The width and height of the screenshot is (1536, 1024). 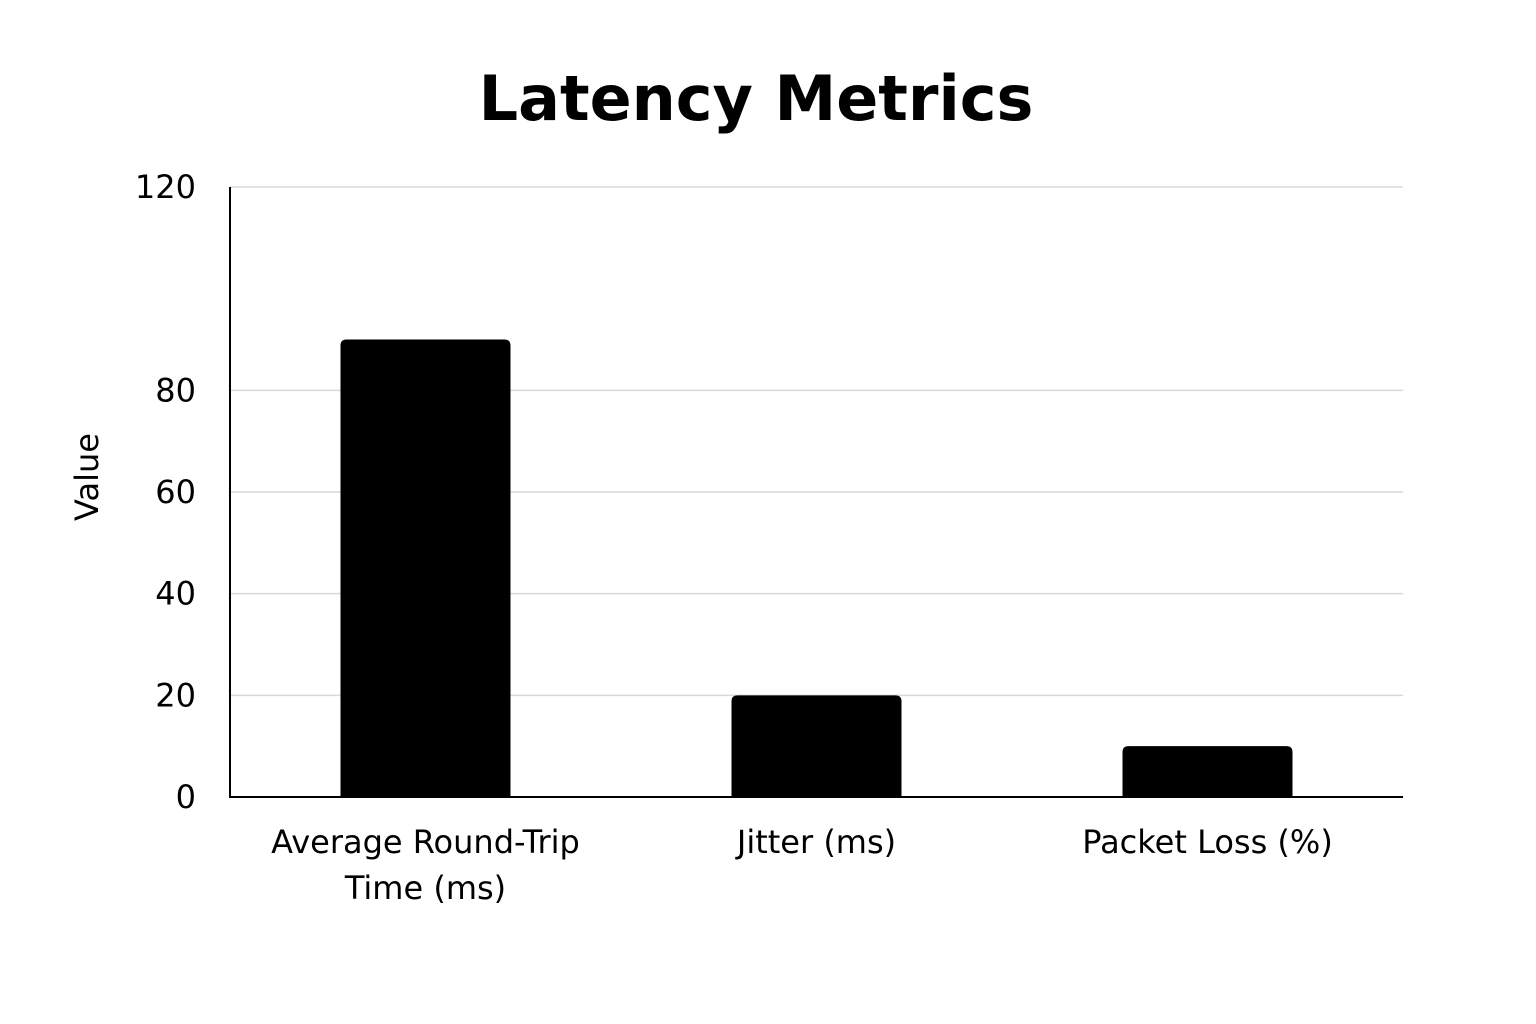 What do you see at coordinates (175, 390) in the screenshot?
I see `y-tick-label: 80` at bounding box center [175, 390].